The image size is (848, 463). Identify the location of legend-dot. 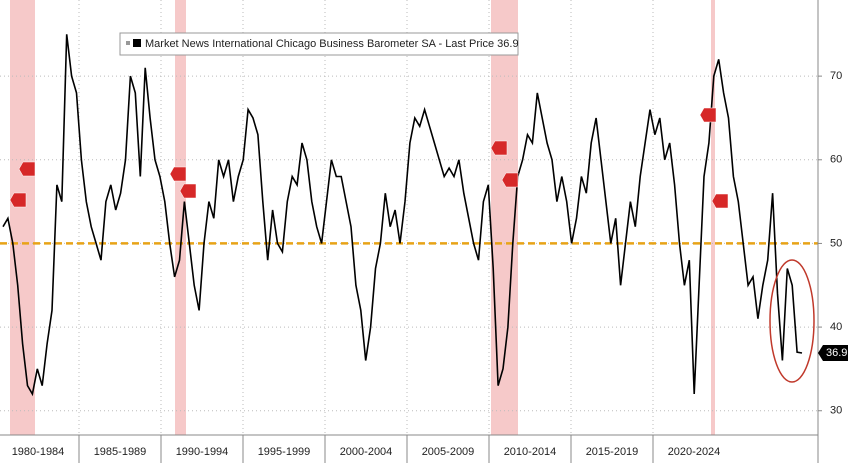
(128, 43).